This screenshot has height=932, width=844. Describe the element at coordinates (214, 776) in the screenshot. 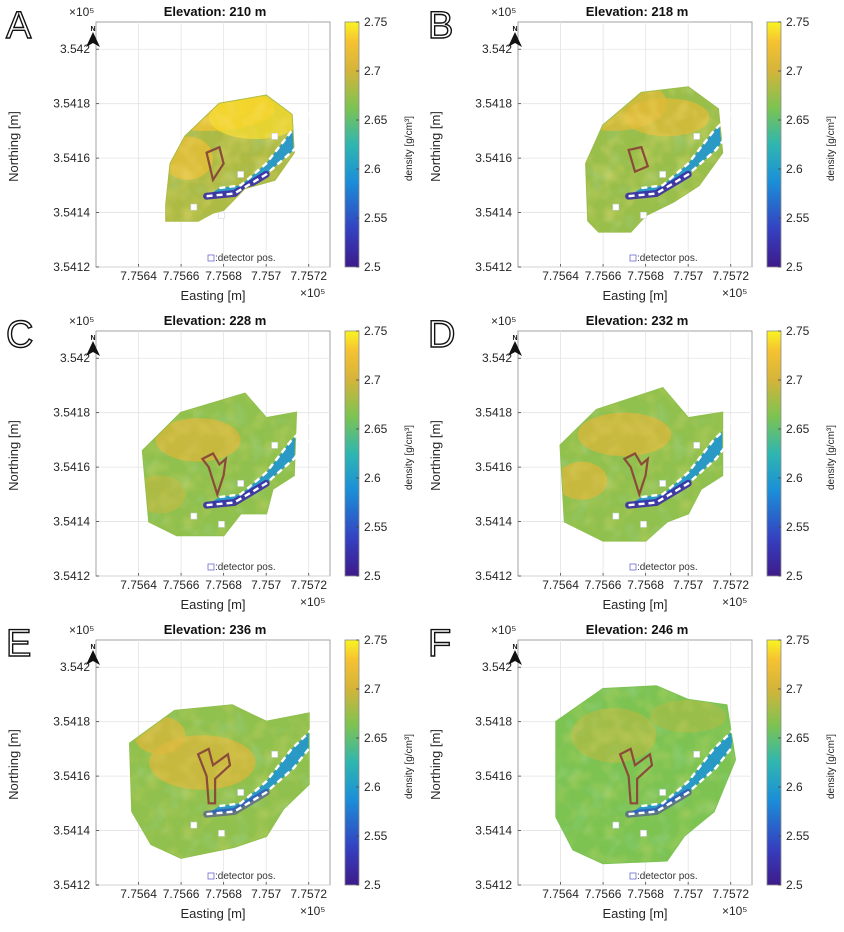

I see `target-zone-outline` at that location.